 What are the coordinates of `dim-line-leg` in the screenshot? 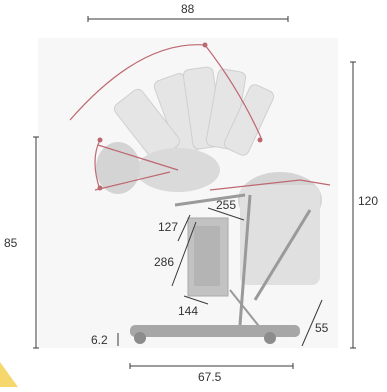 It's located at (312, 323).